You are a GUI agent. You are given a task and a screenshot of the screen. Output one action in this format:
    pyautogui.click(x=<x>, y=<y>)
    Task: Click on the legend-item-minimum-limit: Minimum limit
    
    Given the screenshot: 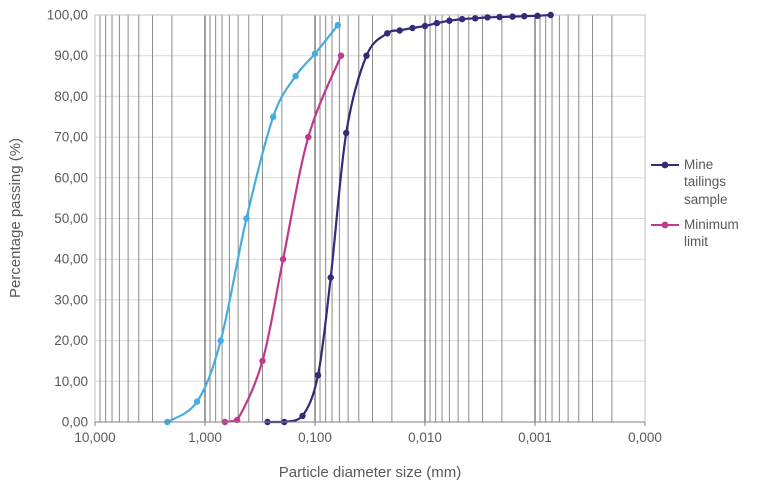 What is the action you would take?
    pyautogui.click(x=716, y=233)
    